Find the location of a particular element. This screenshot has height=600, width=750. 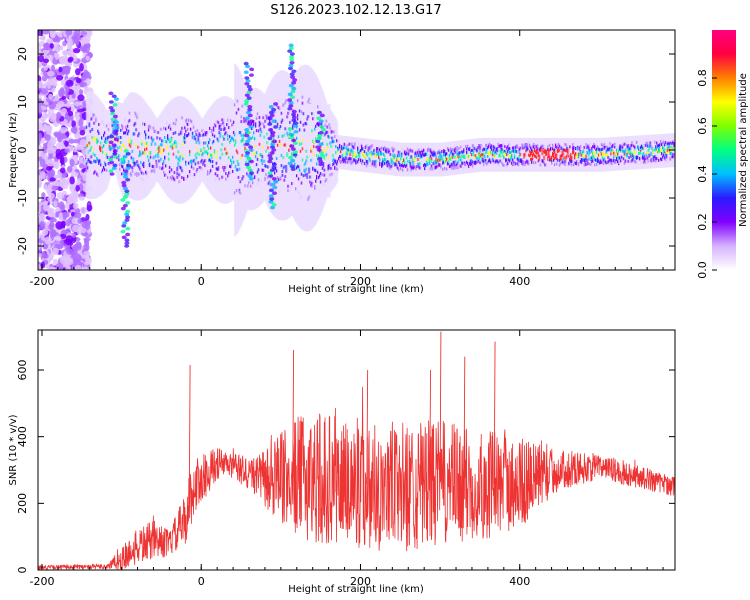

y-tick-label: 600 is located at coordinates (22, 370).